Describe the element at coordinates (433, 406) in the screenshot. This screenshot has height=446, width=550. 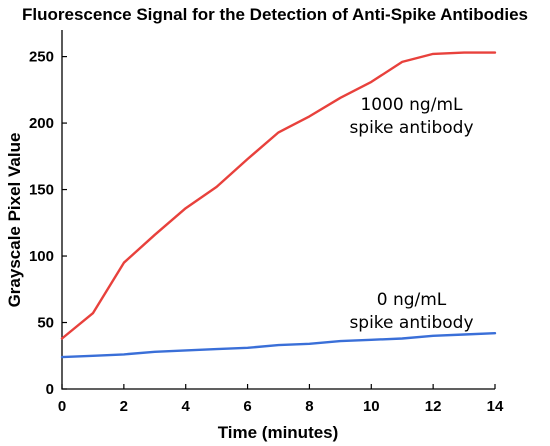
I see `x-tick-label: 12` at that location.